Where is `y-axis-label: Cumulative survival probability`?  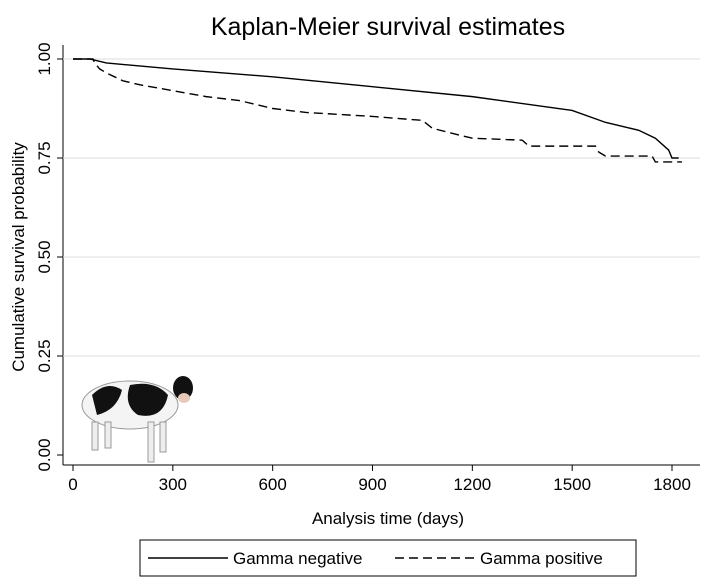 y-axis-label: Cumulative survival probability is located at coordinates (18, 257).